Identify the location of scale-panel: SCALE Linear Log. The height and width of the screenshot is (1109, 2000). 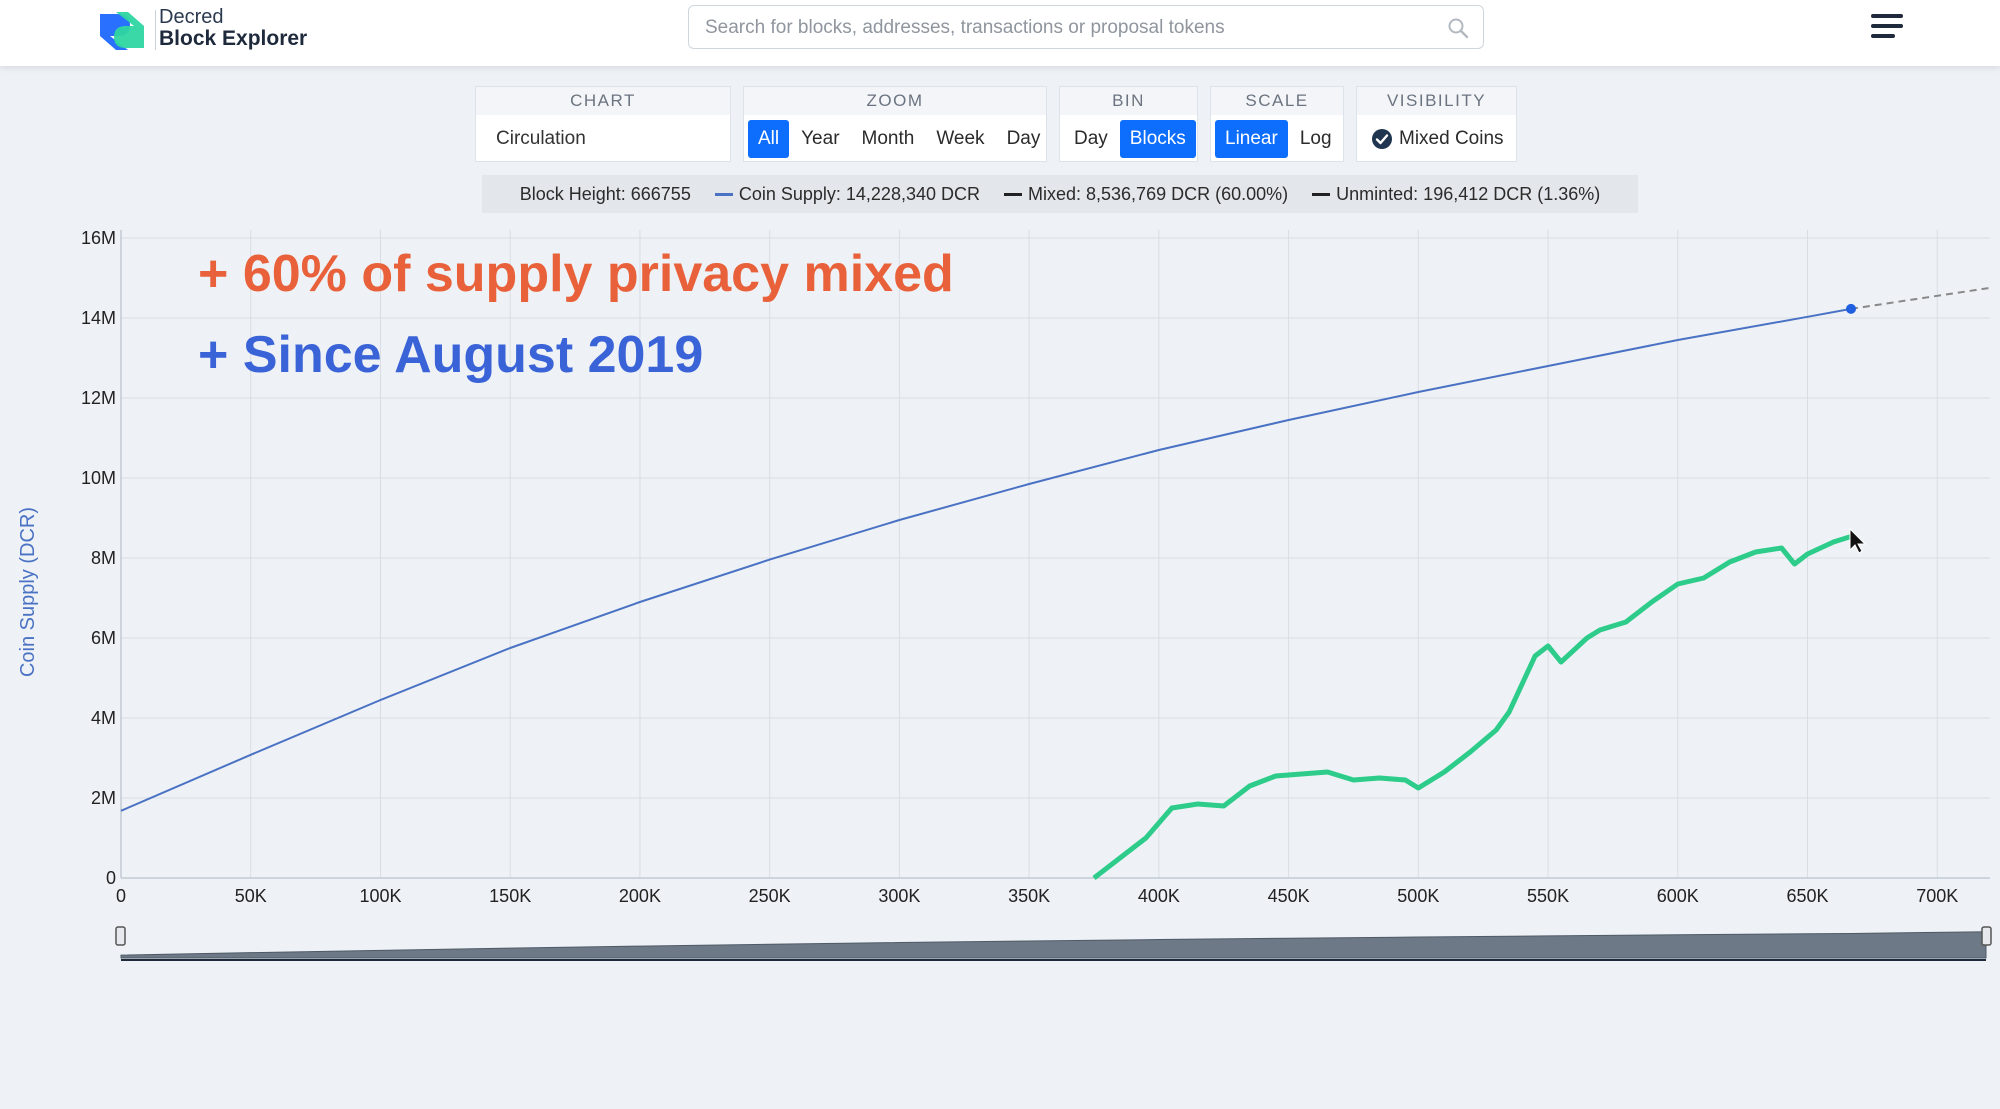
(1277, 124).